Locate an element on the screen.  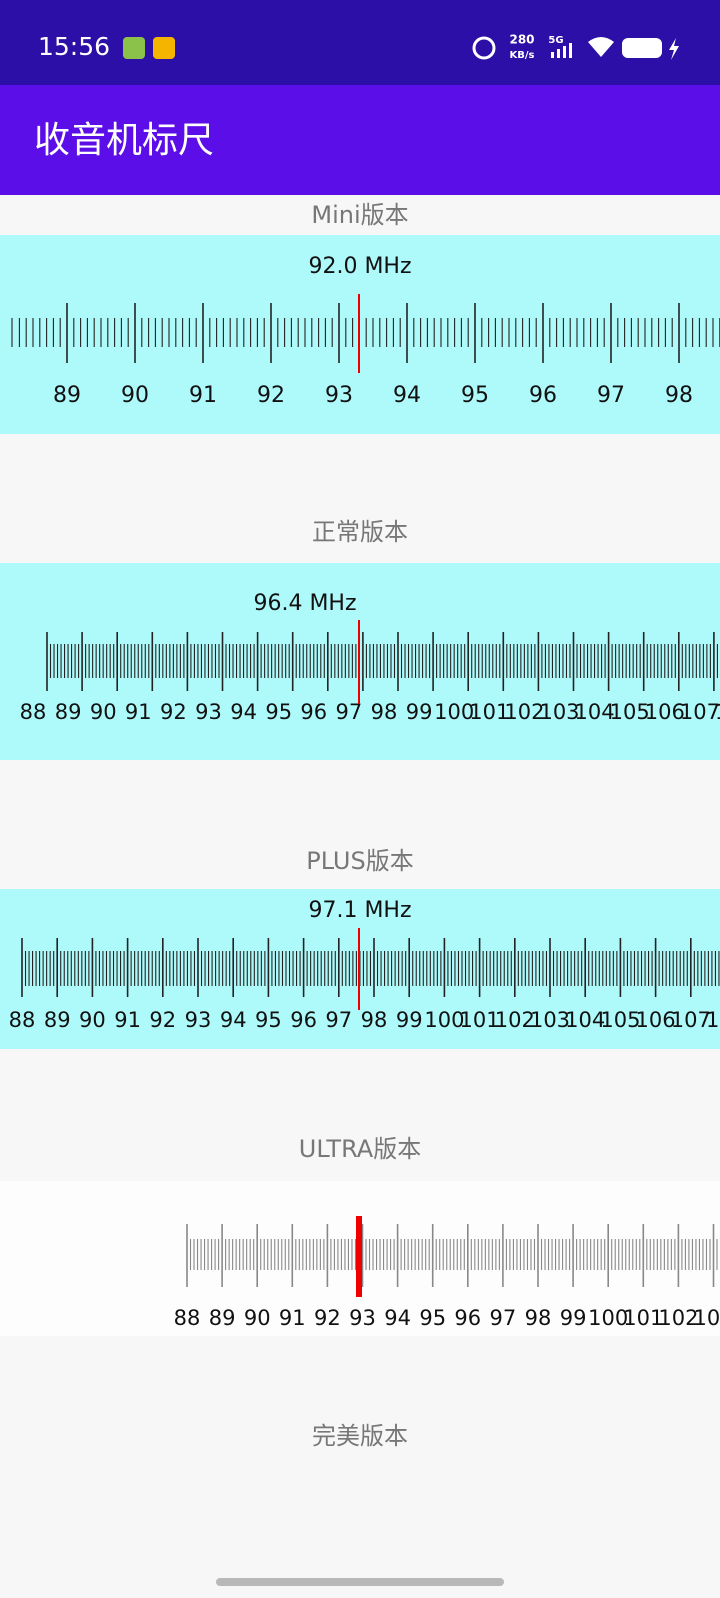
signal-icon is located at coordinates (561, 50).